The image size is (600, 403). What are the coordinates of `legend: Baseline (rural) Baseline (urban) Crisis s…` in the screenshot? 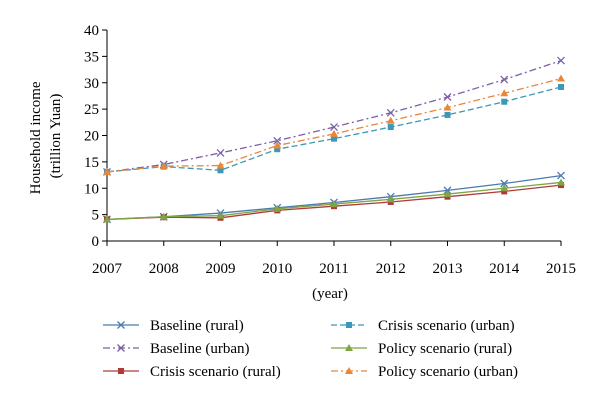 It's located at (310, 349).